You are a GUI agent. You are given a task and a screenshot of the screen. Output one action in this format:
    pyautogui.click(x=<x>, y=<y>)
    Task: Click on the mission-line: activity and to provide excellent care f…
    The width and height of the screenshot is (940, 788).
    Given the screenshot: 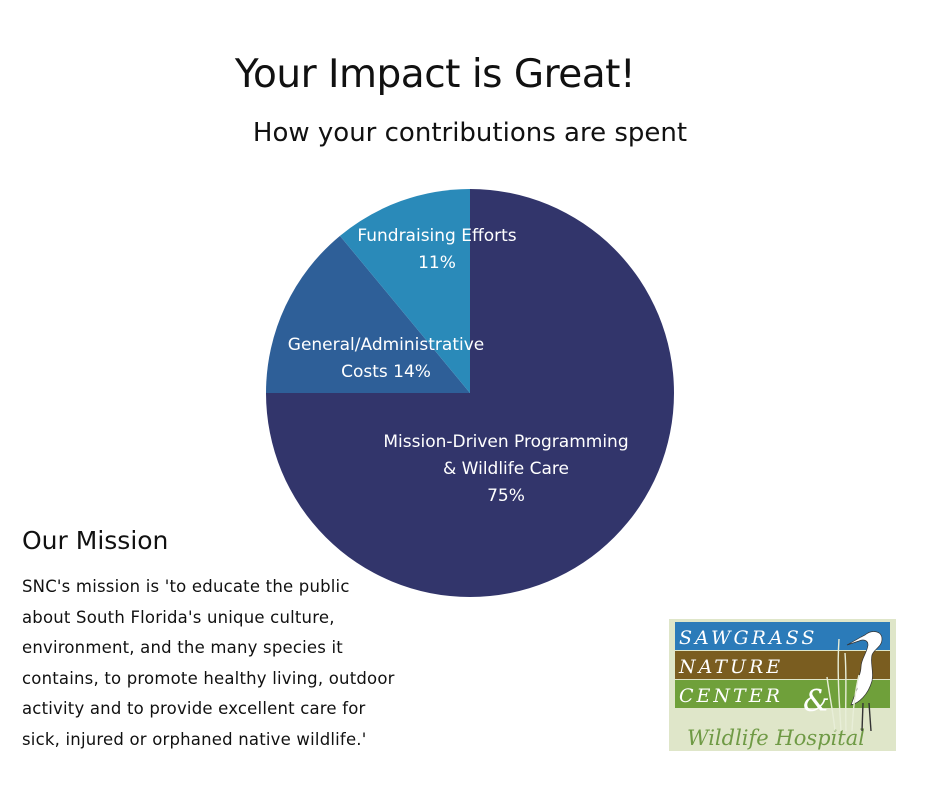 What is the action you would take?
    pyautogui.click(x=194, y=708)
    